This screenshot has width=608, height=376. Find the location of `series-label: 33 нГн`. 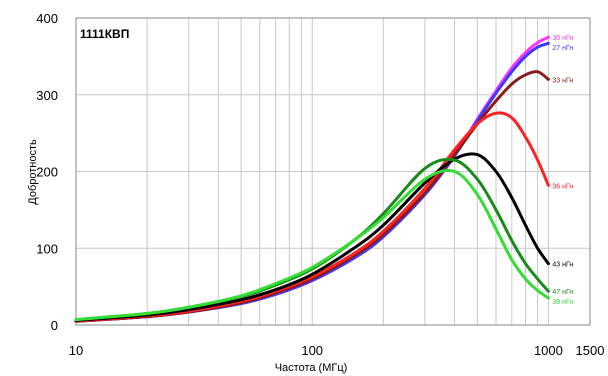

series-label: 33 нГн is located at coordinates (562, 80).